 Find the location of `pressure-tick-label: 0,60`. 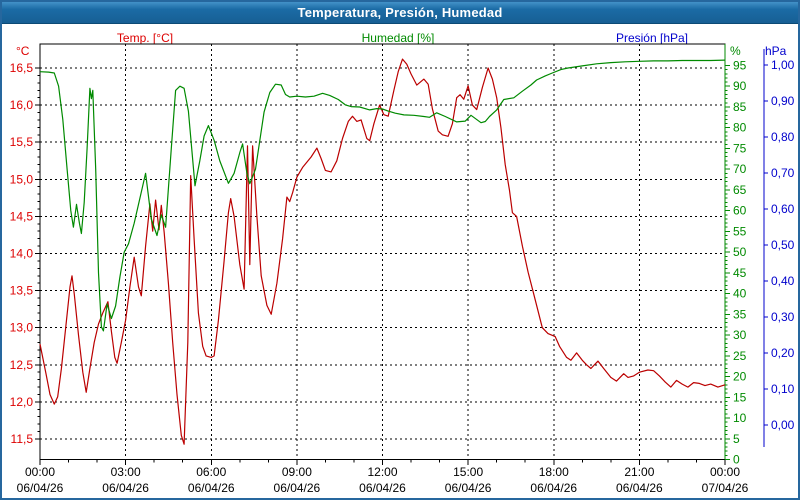

pressure-tick-label: 0,60 is located at coordinates (783, 209).